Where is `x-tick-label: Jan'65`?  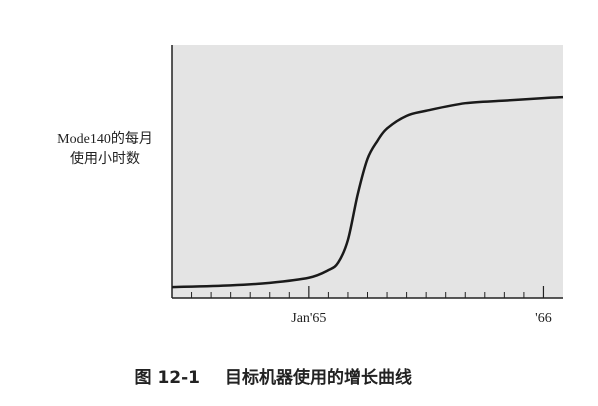 x-tick-label: Jan'65 is located at coordinates (308, 318).